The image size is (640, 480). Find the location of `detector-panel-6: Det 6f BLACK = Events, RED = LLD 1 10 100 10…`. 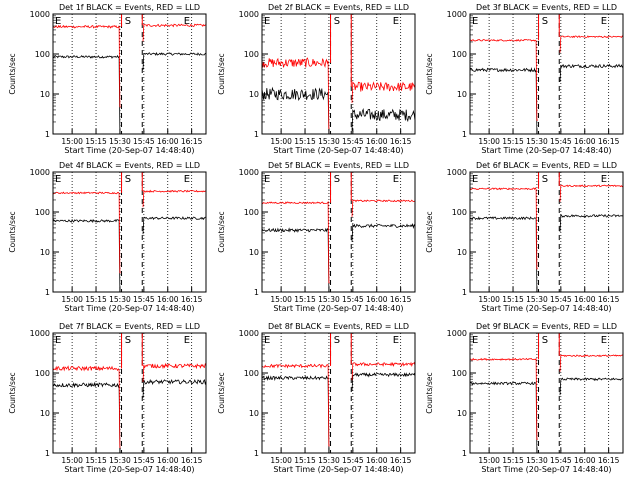

detector-panel-6: Det 6f BLACK = Events, RED = LLD 1 10 100 10… is located at coordinates (524, 237).